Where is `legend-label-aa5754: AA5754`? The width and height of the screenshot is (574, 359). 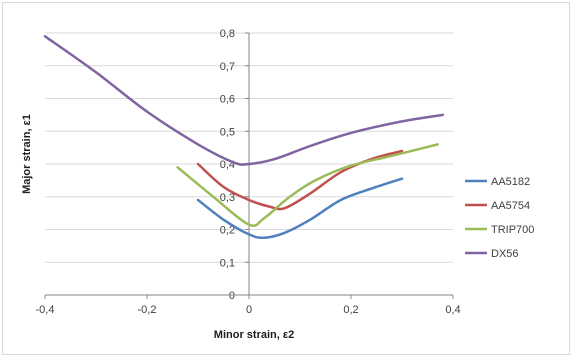
legend-label-aa5754: AA5754 is located at coordinates (510, 206).